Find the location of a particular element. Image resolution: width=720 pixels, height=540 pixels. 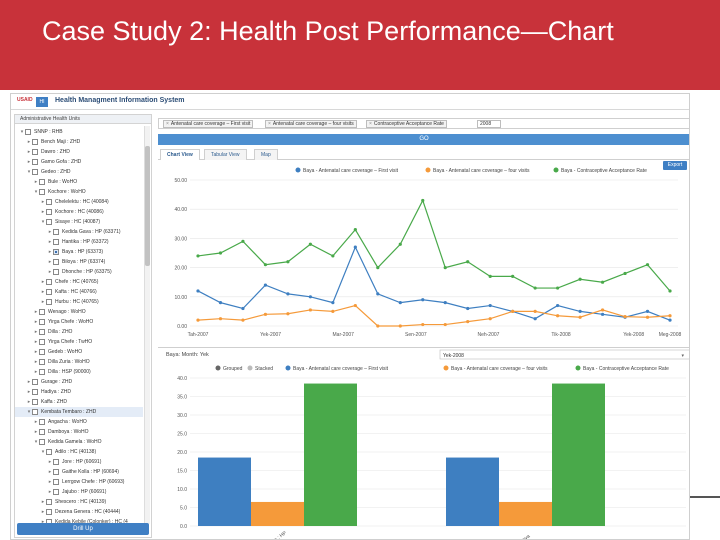

tree-item: ▸ Gedeb : WoHO is located at coordinates (79, 352).